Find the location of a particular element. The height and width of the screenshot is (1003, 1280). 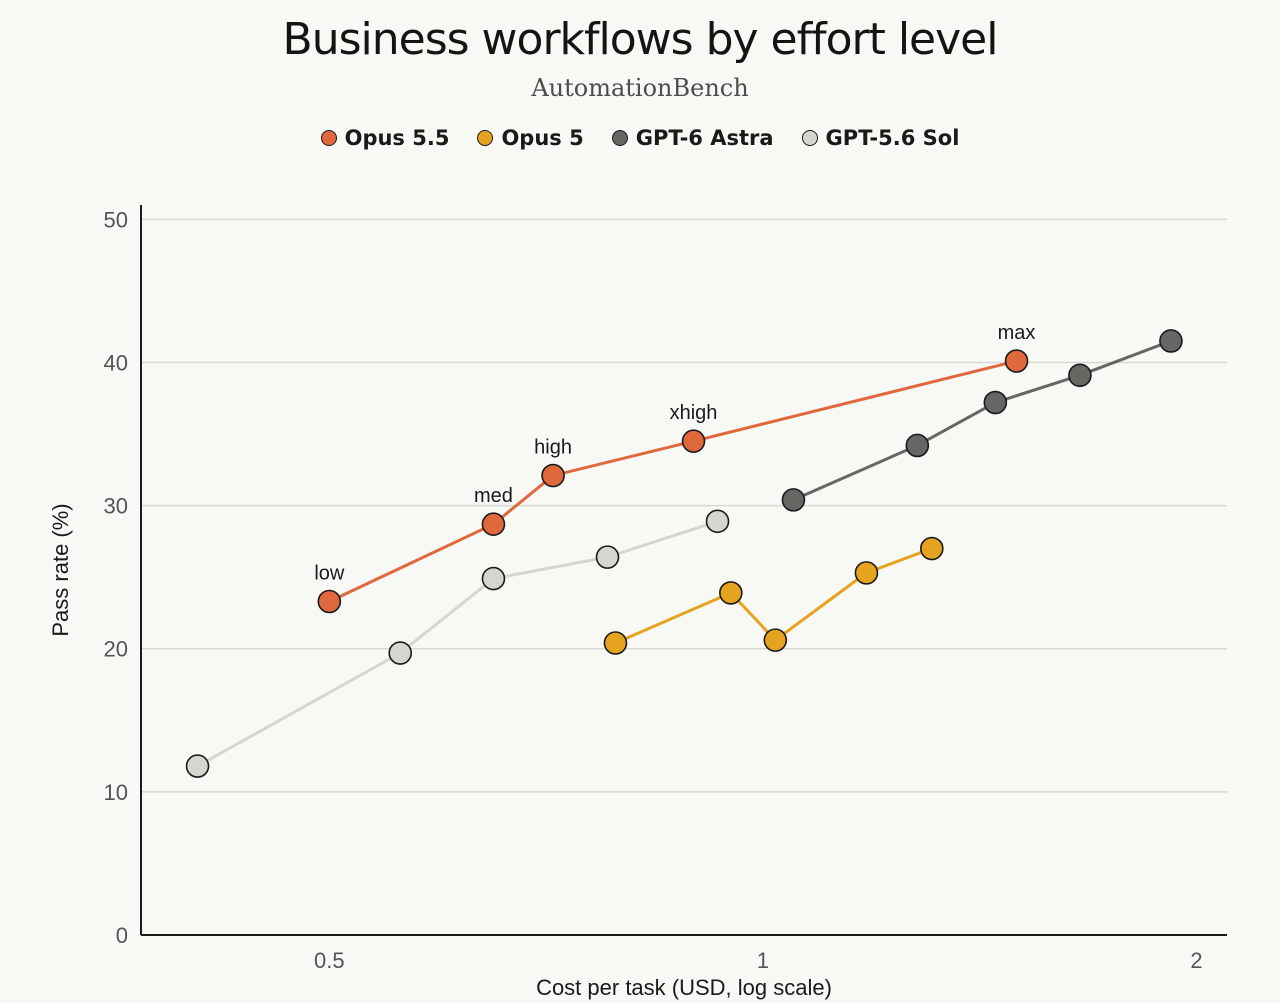

point-label-high: high is located at coordinates (553, 448).